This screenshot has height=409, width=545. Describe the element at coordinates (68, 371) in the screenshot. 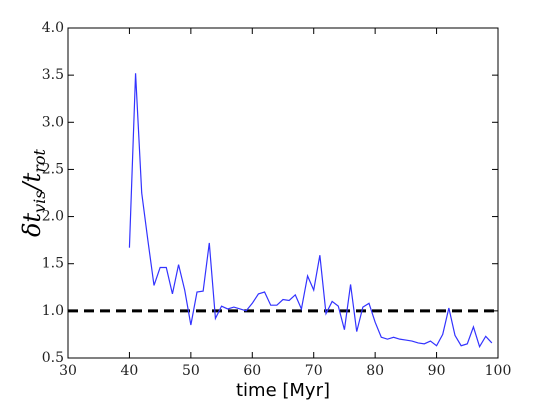

I see `x-tick-label: 30` at that location.